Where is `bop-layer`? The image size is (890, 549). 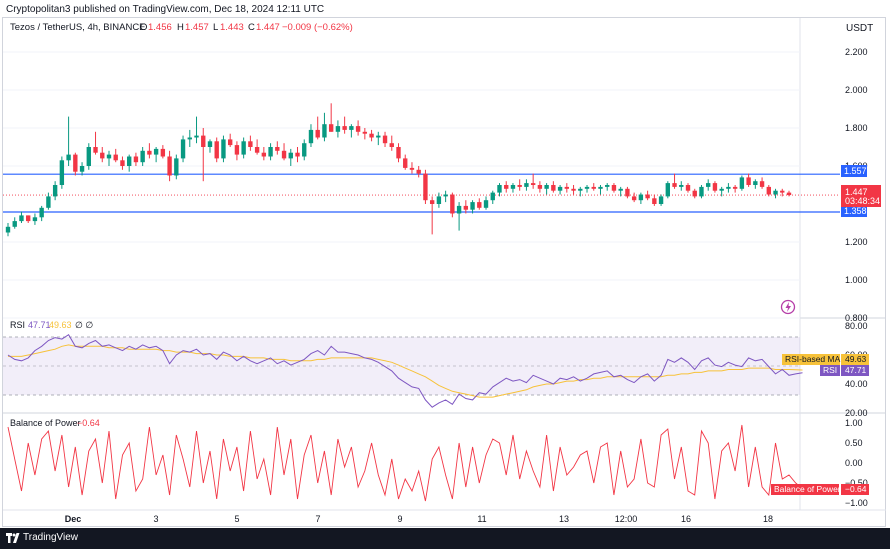 bop-layer is located at coordinates (405, 463).